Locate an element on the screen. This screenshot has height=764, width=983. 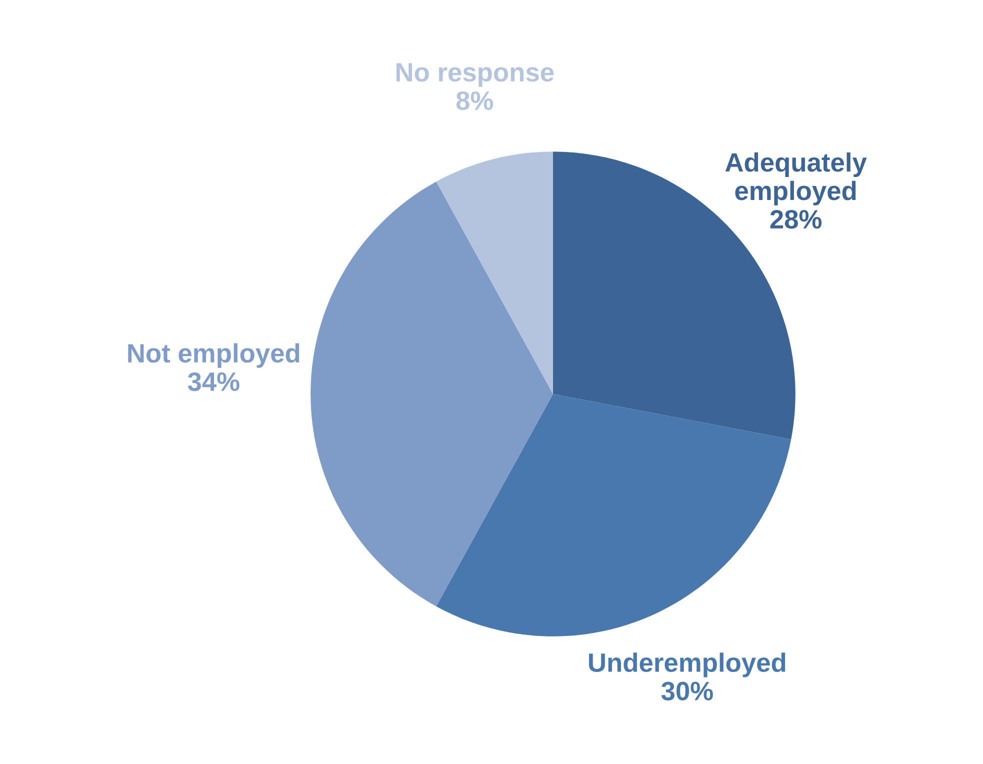
data-label: 30% is located at coordinates (687, 691).